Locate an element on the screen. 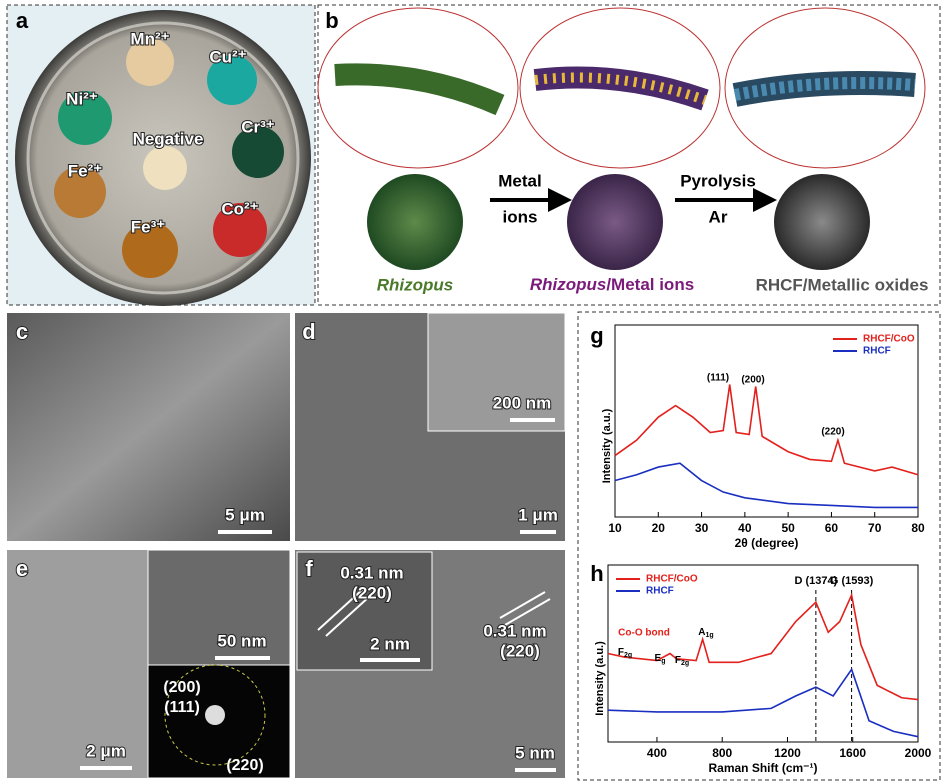 This screenshot has width=945, height=784. scale-bar-label: 5 μm is located at coordinates (245, 514).